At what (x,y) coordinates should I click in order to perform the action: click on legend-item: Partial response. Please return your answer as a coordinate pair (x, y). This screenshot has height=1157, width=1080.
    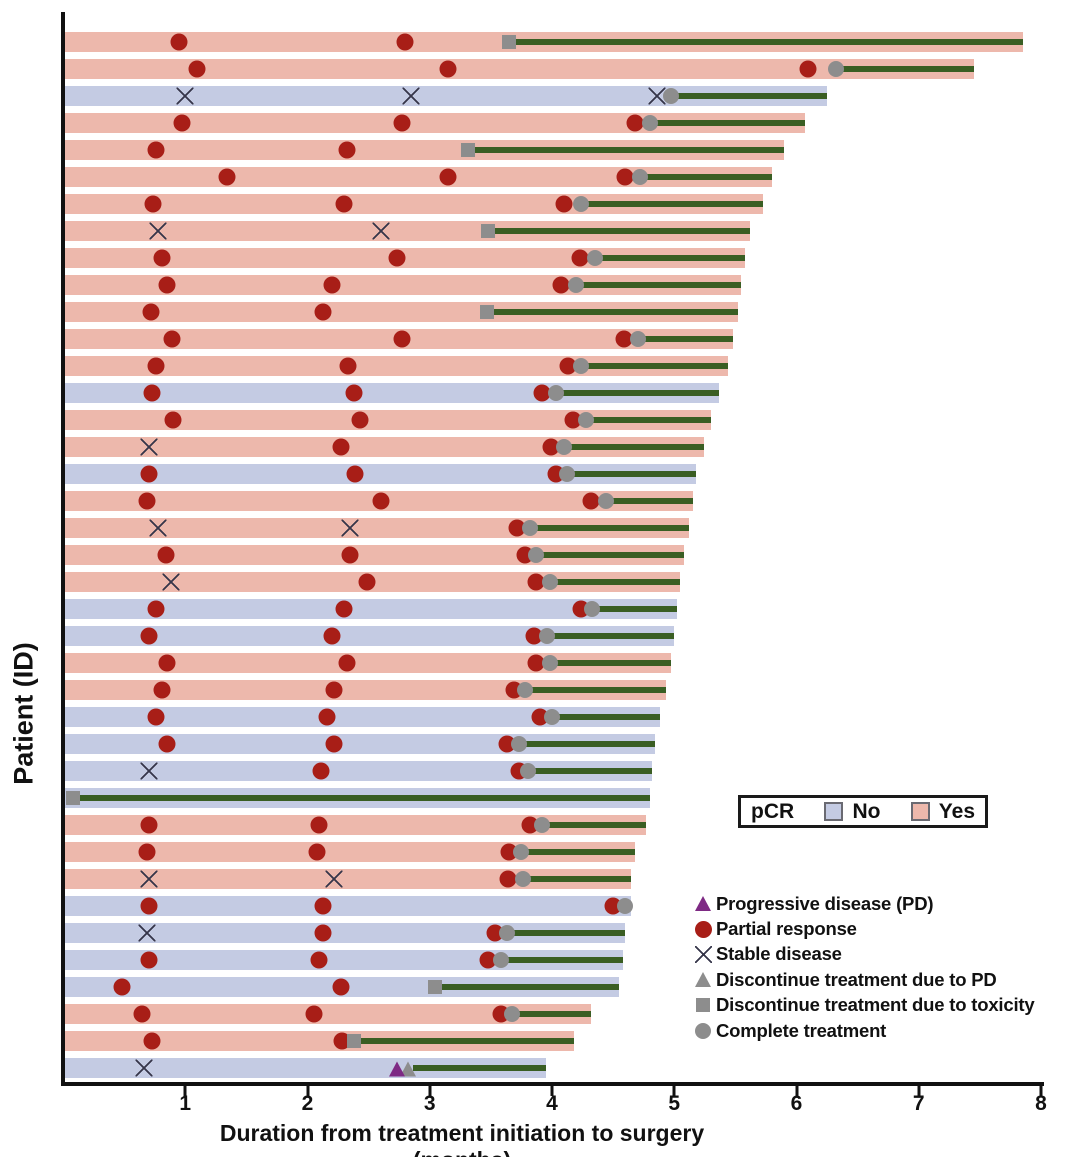
    Looking at the image, I should click on (885, 928).